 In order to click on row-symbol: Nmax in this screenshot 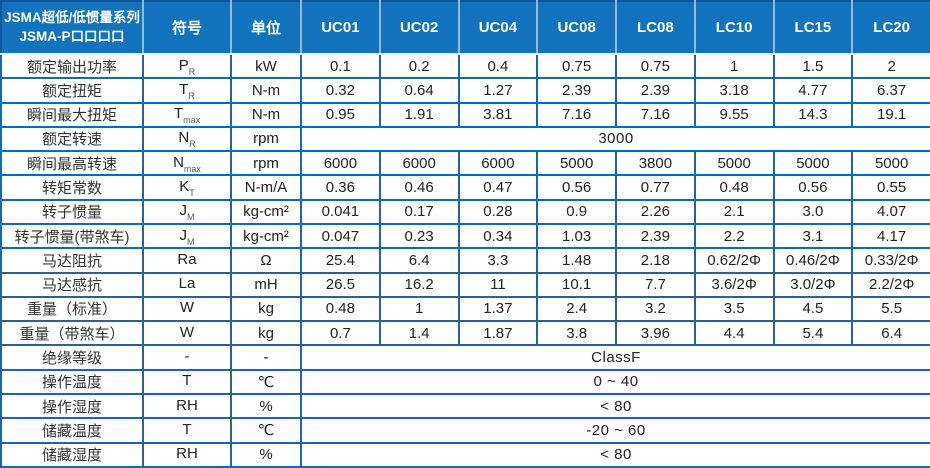, I will do `click(187, 163)`.